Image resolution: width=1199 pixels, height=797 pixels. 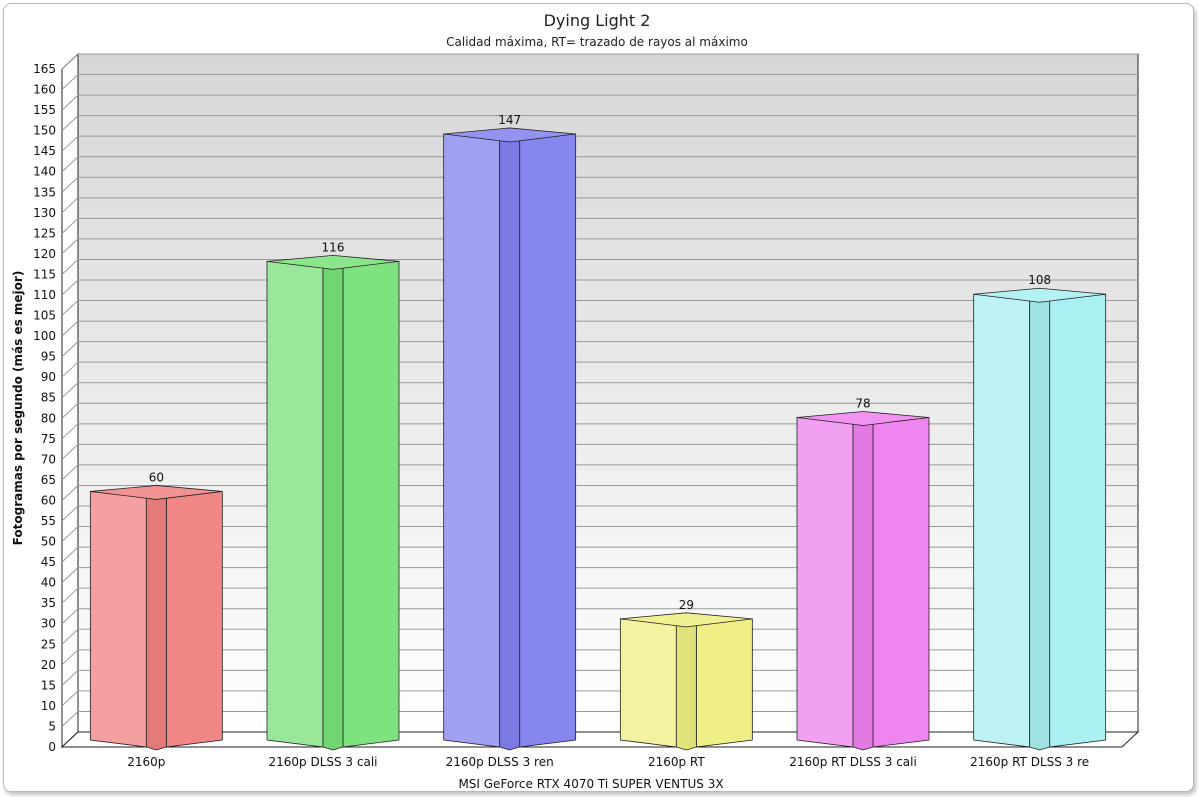 I want to click on bar-value-label: 116, so click(x=333, y=247).